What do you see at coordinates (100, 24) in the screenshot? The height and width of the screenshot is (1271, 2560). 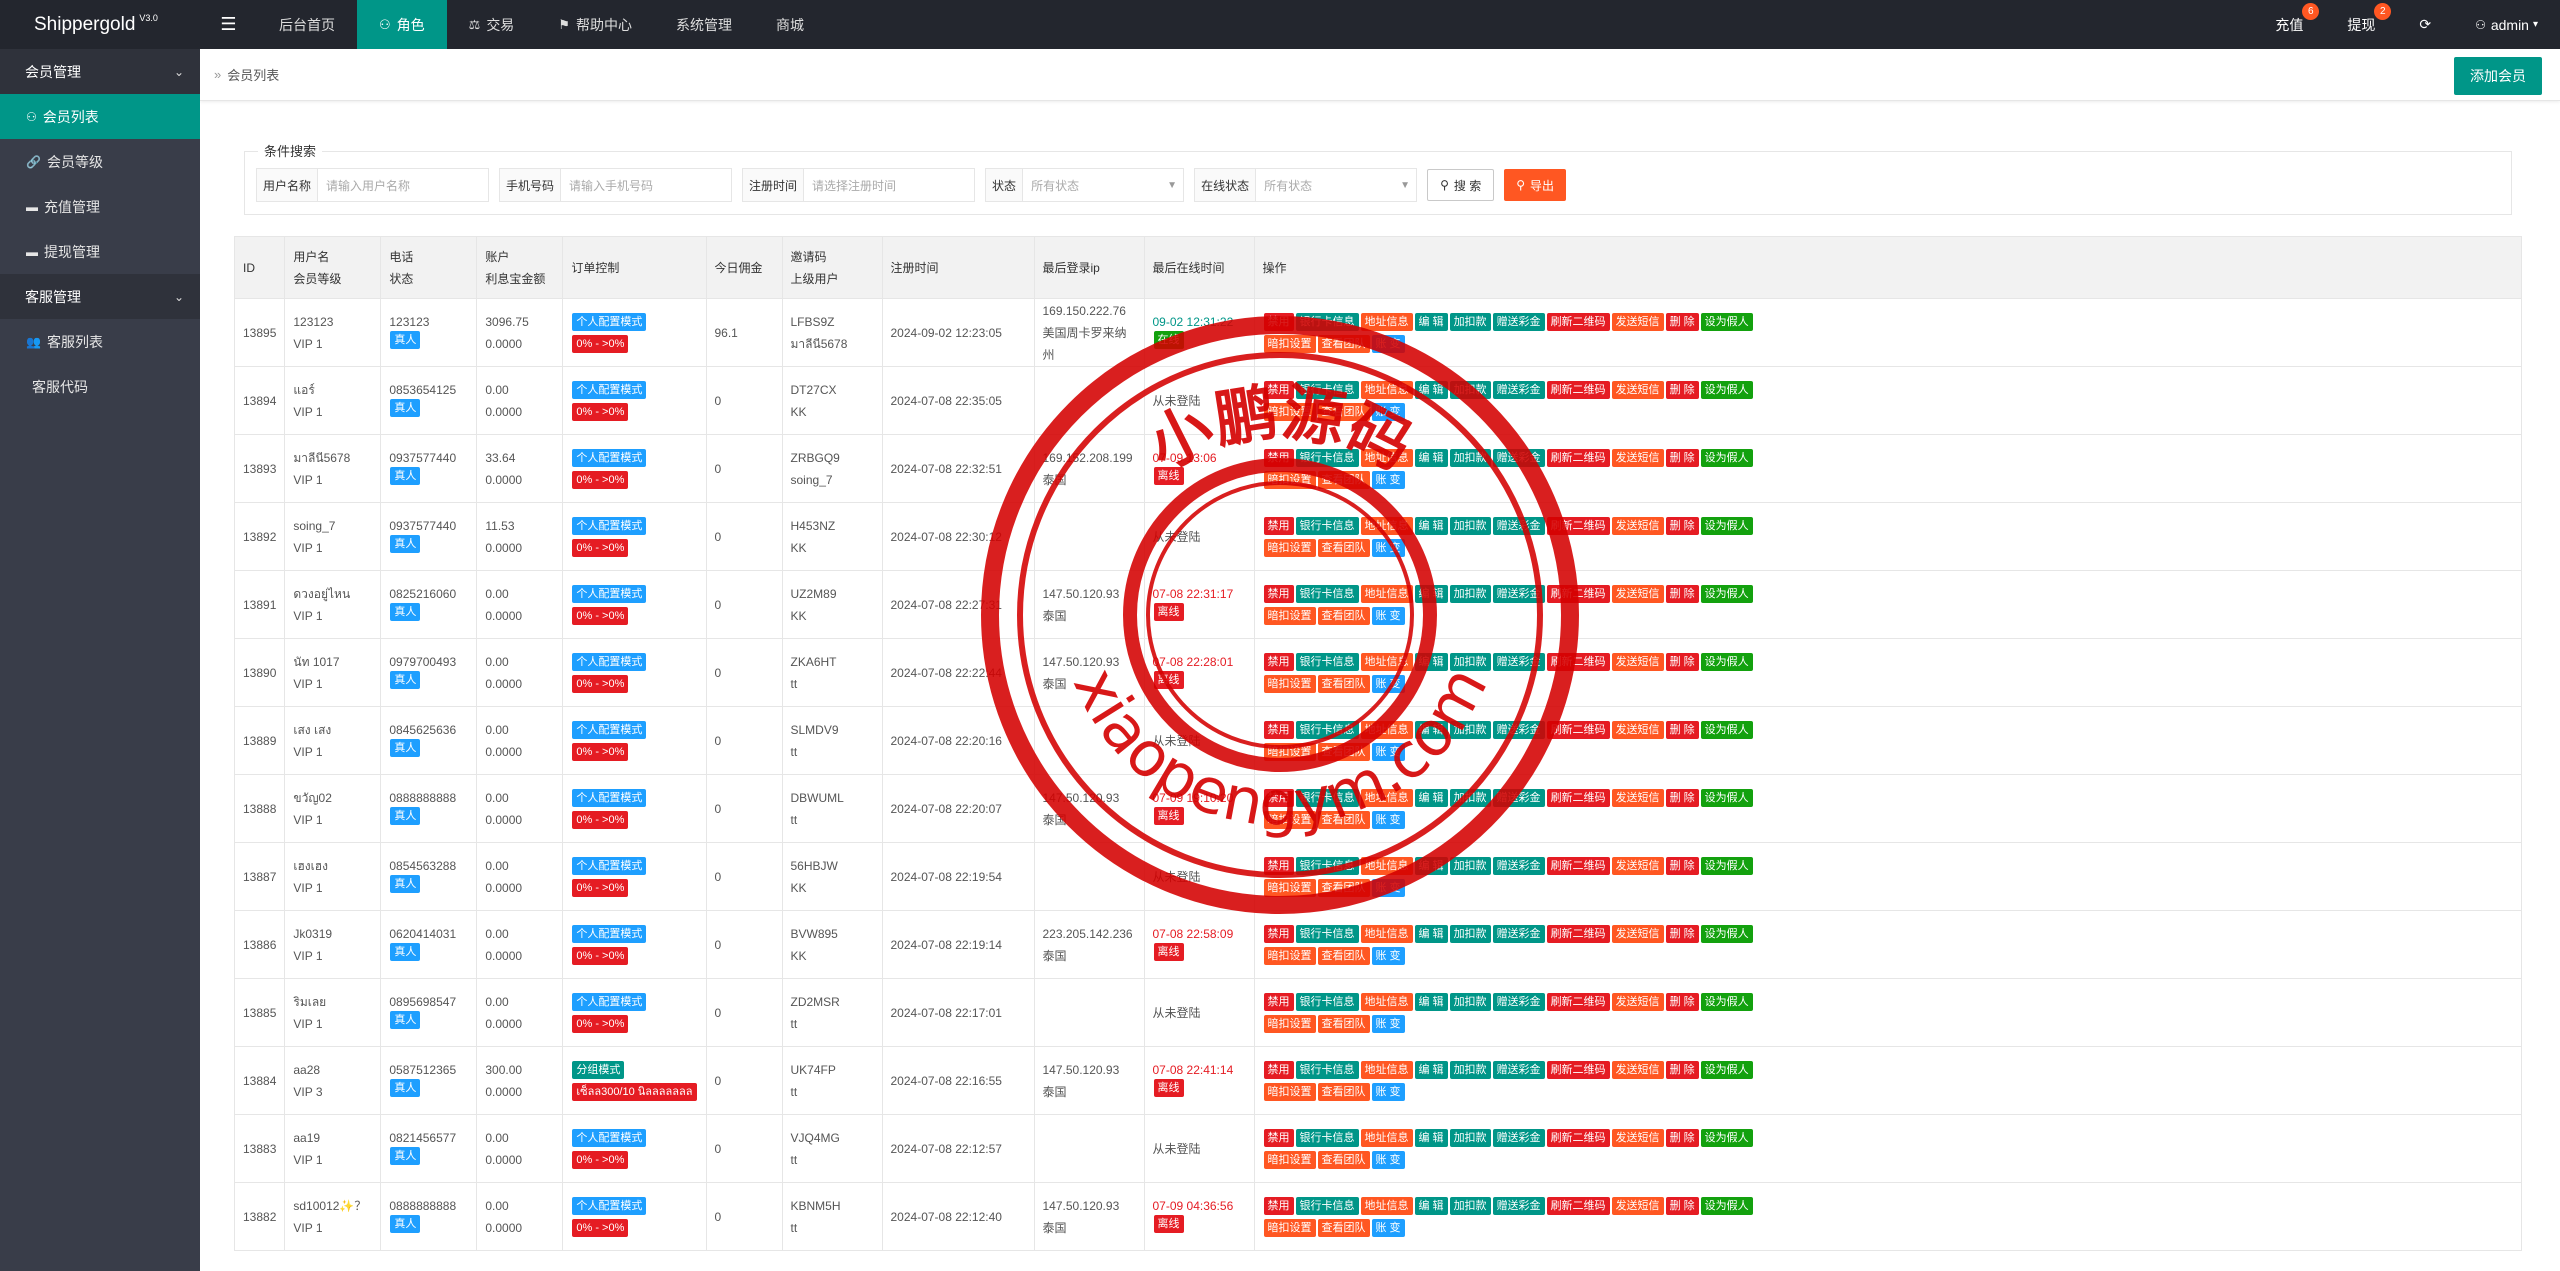 I see `app-logo: Shippergold V3.0` at bounding box center [100, 24].